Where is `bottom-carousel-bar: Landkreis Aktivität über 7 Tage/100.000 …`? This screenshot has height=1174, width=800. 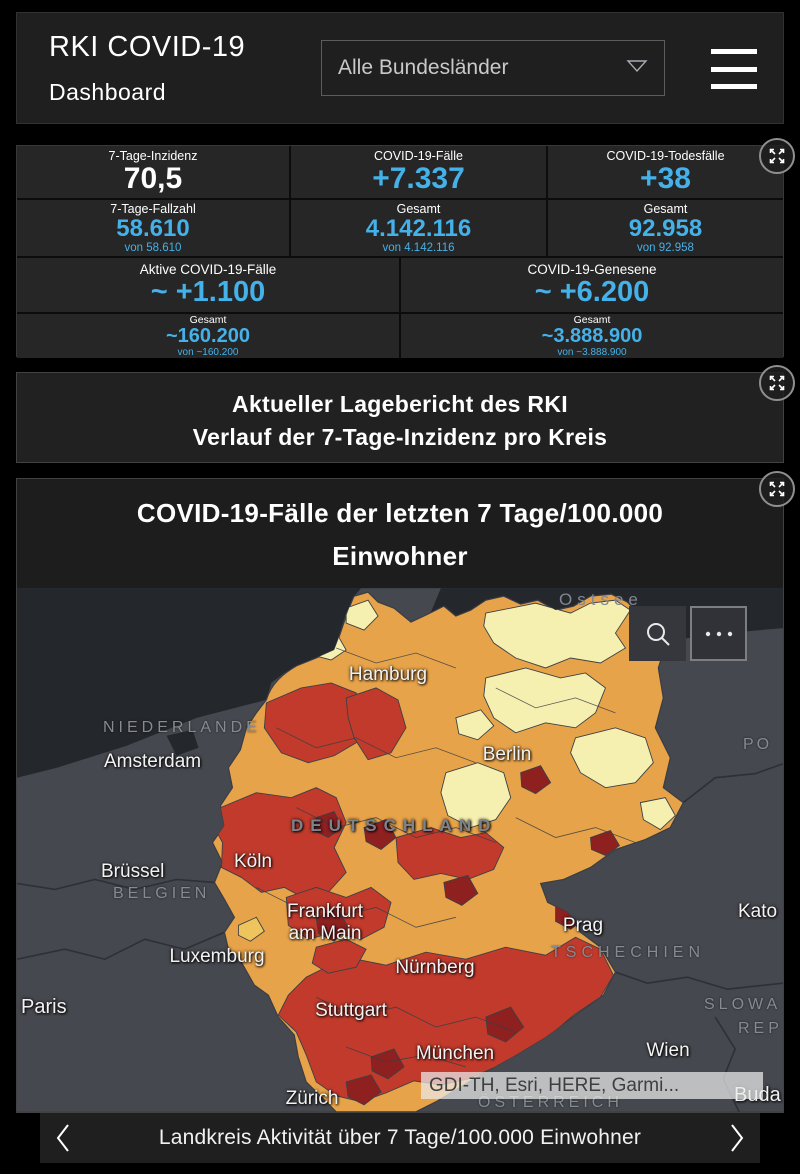
bottom-carousel-bar: Landkreis Aktivität über 7 Tage/100.000 … is located at coordinates (400, 1138).